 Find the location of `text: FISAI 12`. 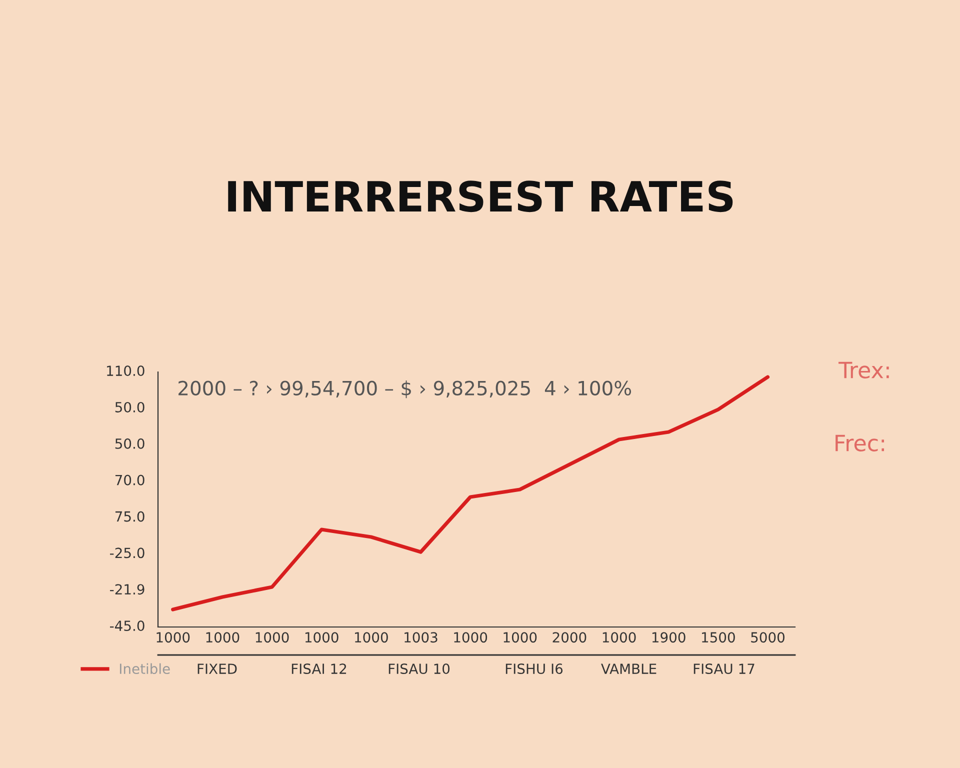

text: FISAI 12 is located at coordinates (319, 669).